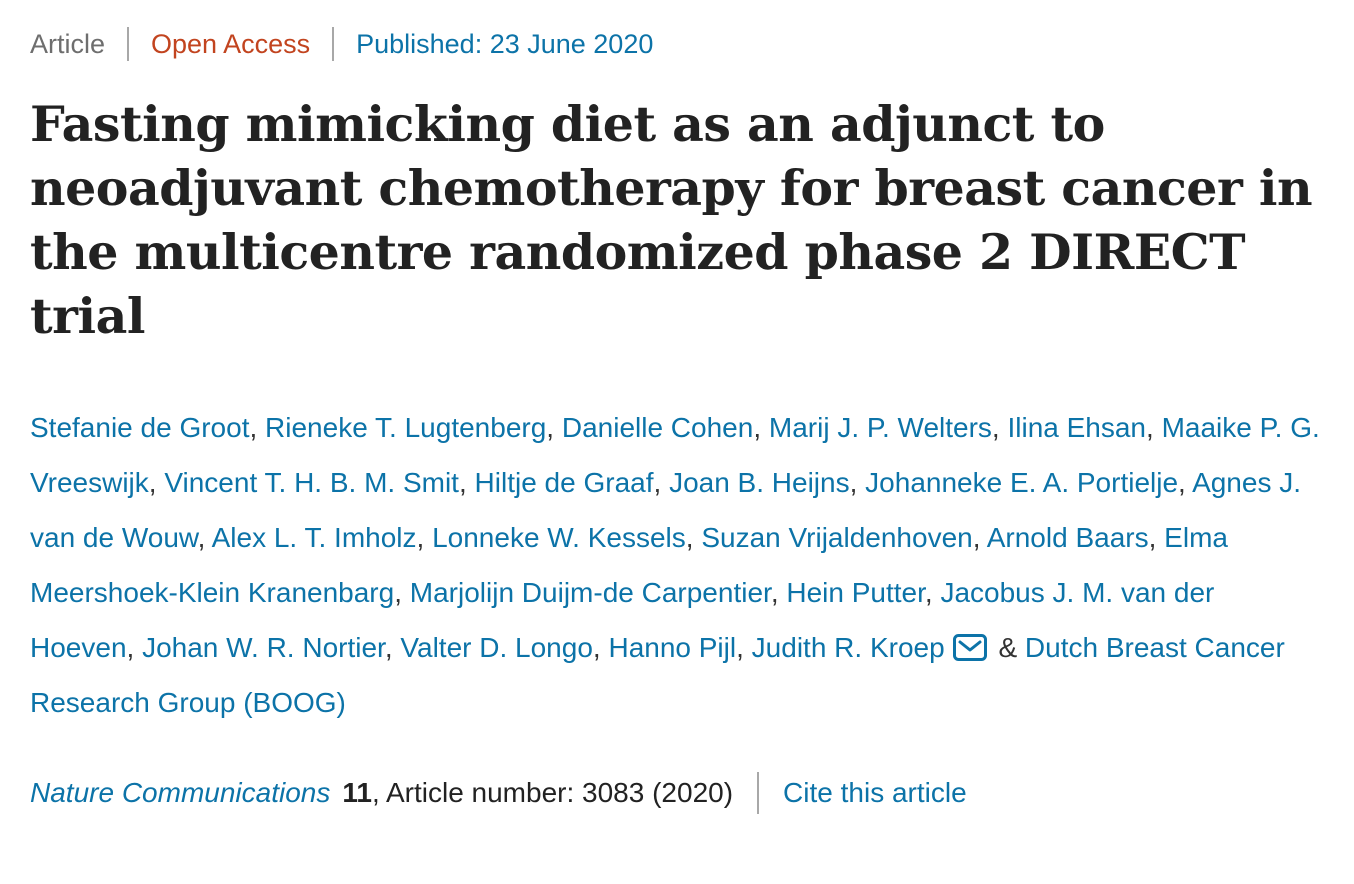 This screenshot has width=1354, height=884. What do you see at coordinates (675, 455) in the screenshot?
I see `author-link: Maaike P. G. Vreeswijk` at bounding box center [675, 455].